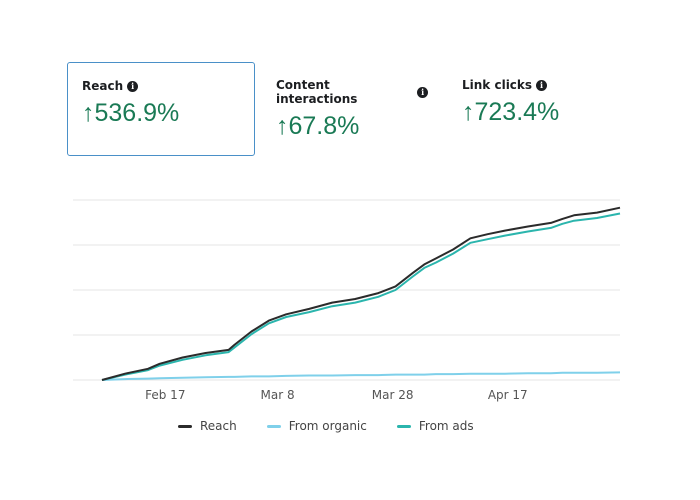  I want to click on x-tick-label: Mar 8, so click(277, 395).